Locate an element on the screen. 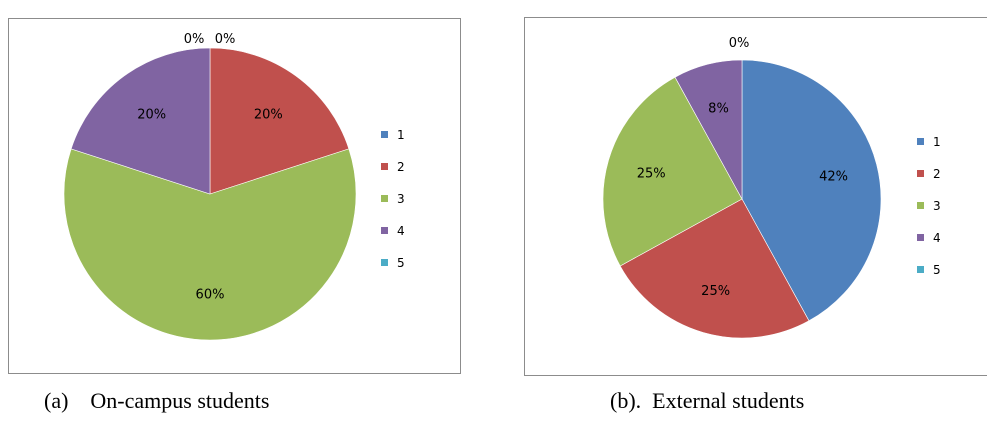 The height and width of the screenshot is (427, 987). chart-b-legend-item-1: 1 is located at coordinates (929, 142).